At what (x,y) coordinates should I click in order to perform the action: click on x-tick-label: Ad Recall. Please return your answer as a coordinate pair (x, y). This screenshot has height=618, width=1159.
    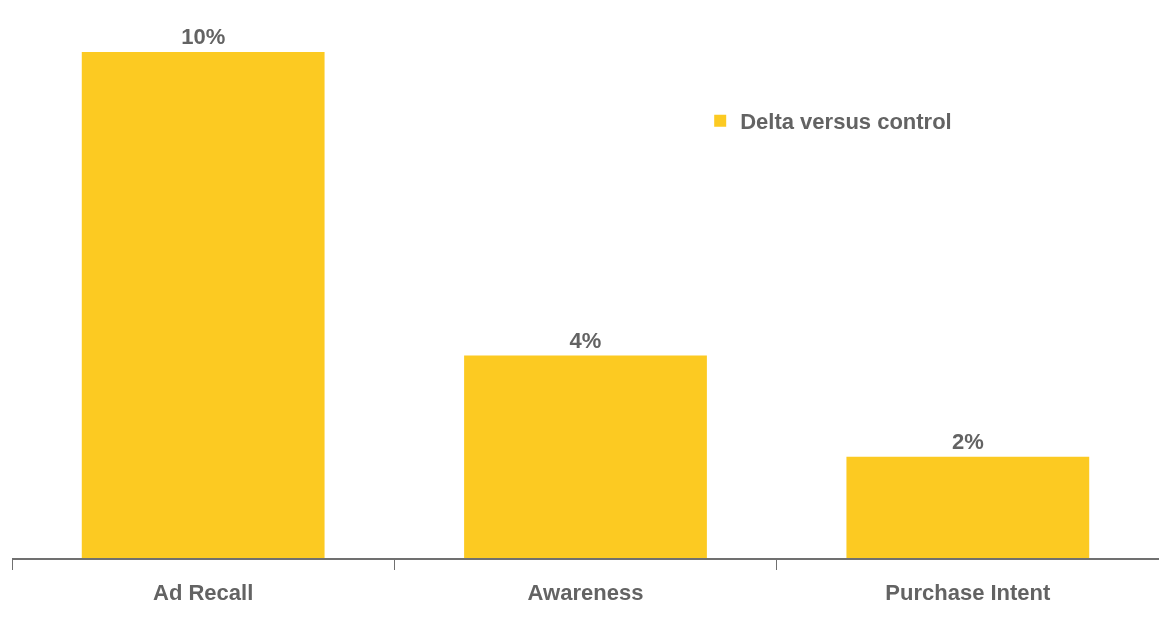
    Looking at the image, I should click on (203, 593).